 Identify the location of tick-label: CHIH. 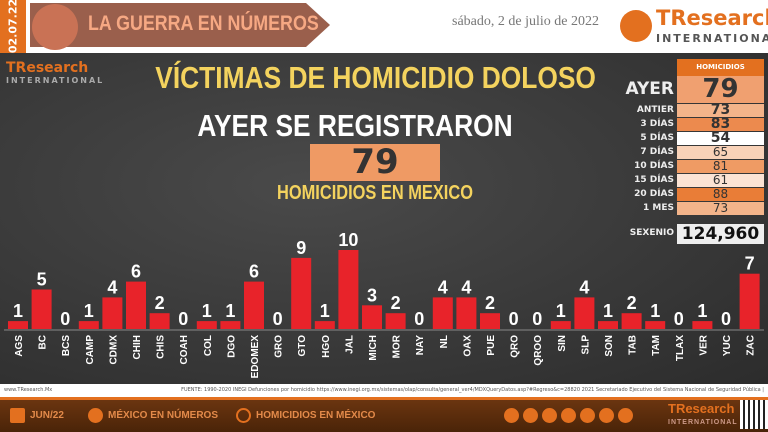
(137, 347).